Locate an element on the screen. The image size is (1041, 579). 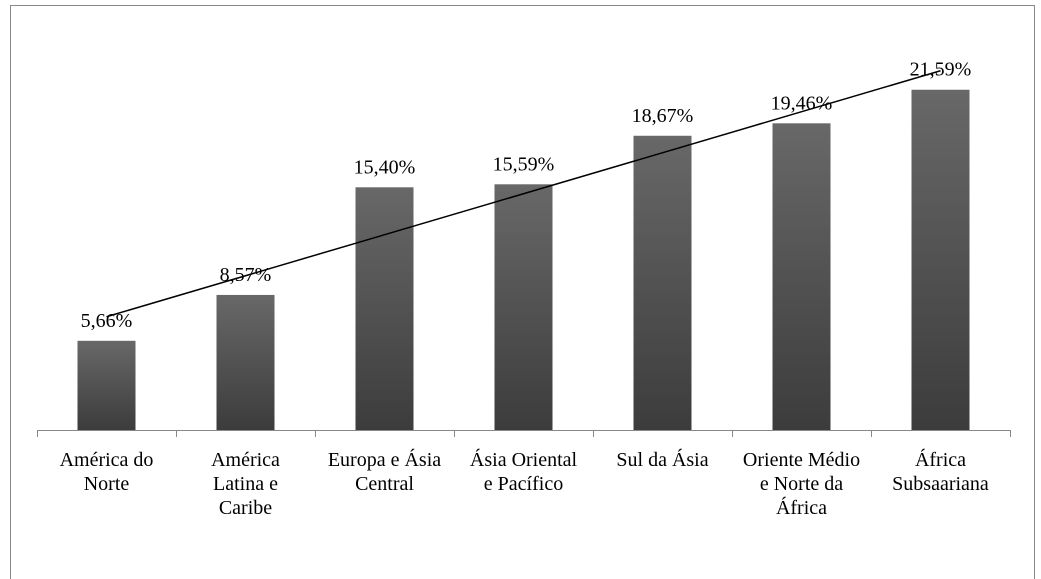
data-label: 18,67% is located at coordinates (663, 116).